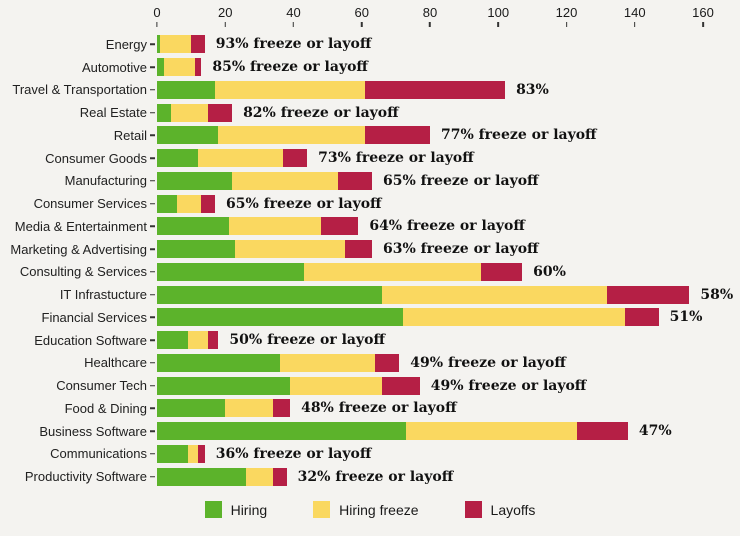 Image resolution: width=740 pixels, height=536 pixels. What do you see at coordinates (379, 408) in the screenshot?
I see `bar-annotation: 48% freeze or layoff` at bounding box center [379, 408].